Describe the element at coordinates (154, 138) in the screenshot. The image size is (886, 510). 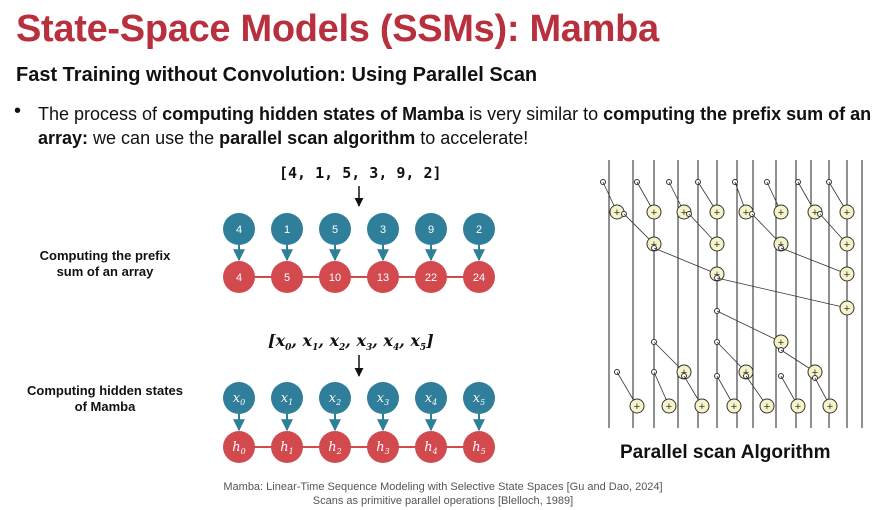
I see `bullet-part: we can use the` at that location.